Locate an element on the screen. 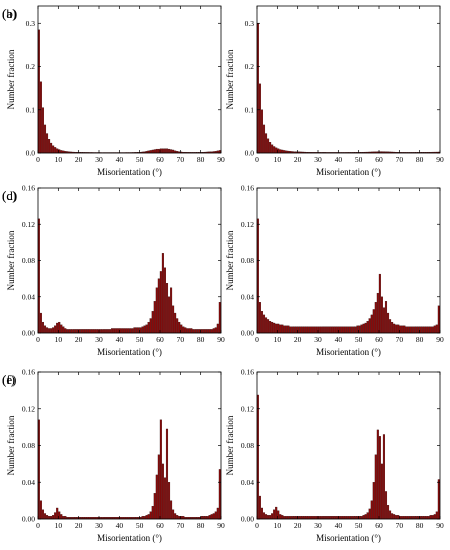 This screenshot has width=450, height=550. y-axis-label: Number fraction is located at coordinates (11, 79).